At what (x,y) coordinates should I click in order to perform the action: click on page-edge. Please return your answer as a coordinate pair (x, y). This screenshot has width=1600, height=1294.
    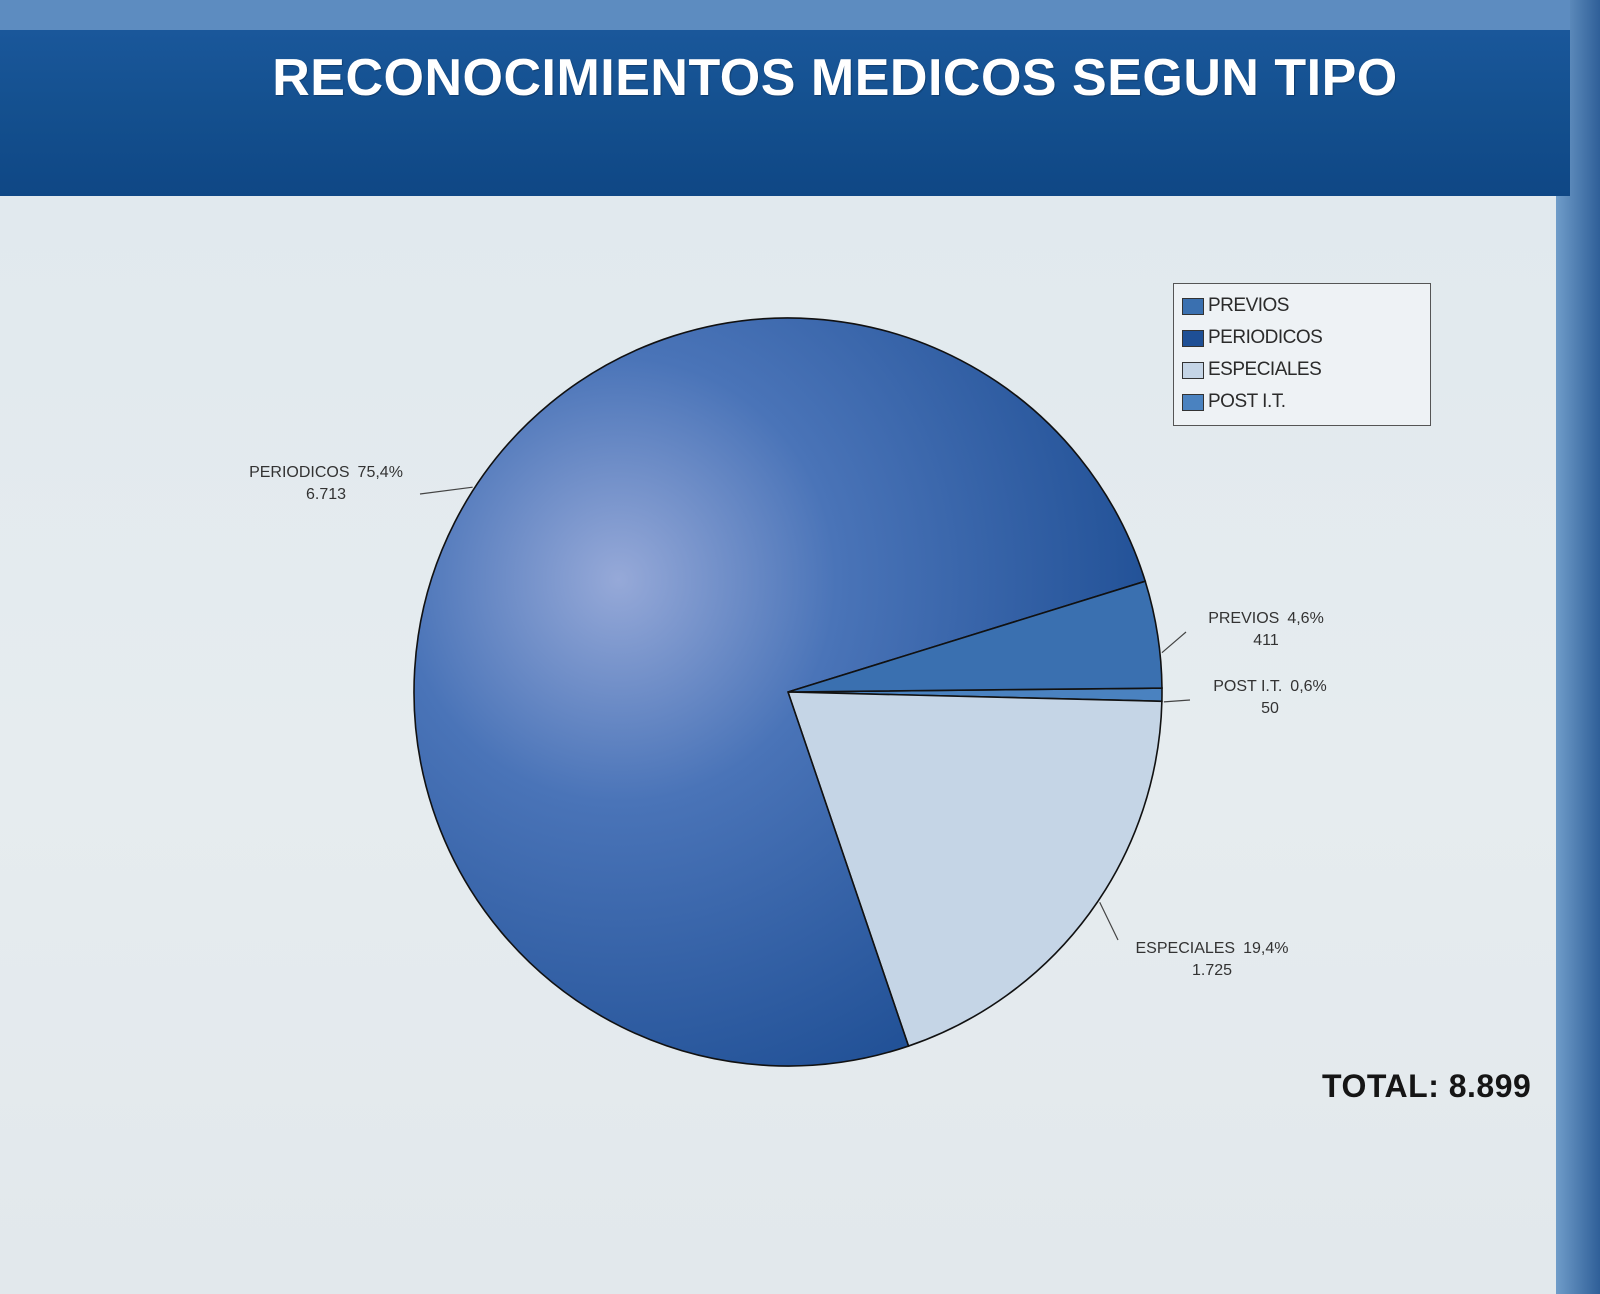
    Looking at the image, I should click on (1578, 647).